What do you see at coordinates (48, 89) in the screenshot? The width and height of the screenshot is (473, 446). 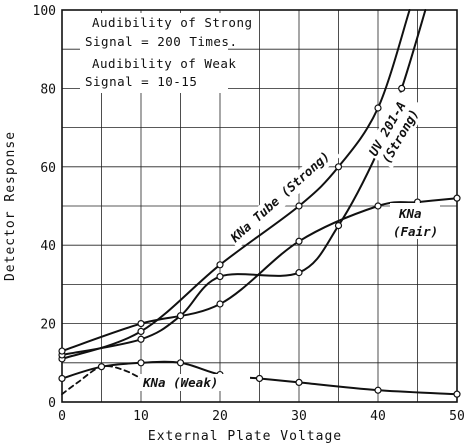 I see `y-tick-label: 80` at bounding box center [48, 89].